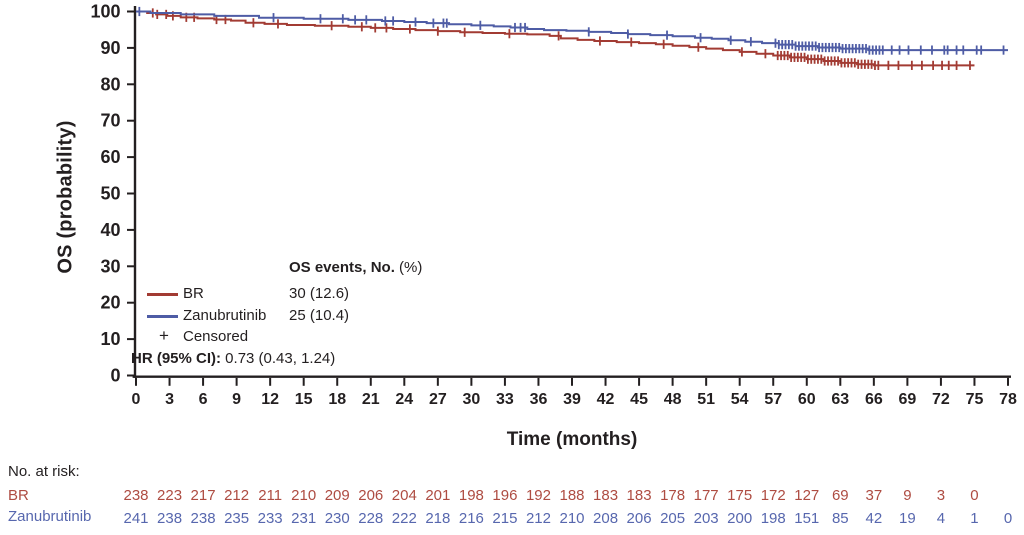 This screenshot has width=1024, height=535. What do you see at coordinates (941, 399) in the screenshot?
I see `svg-text: 72` at bounding box center [941, 399].